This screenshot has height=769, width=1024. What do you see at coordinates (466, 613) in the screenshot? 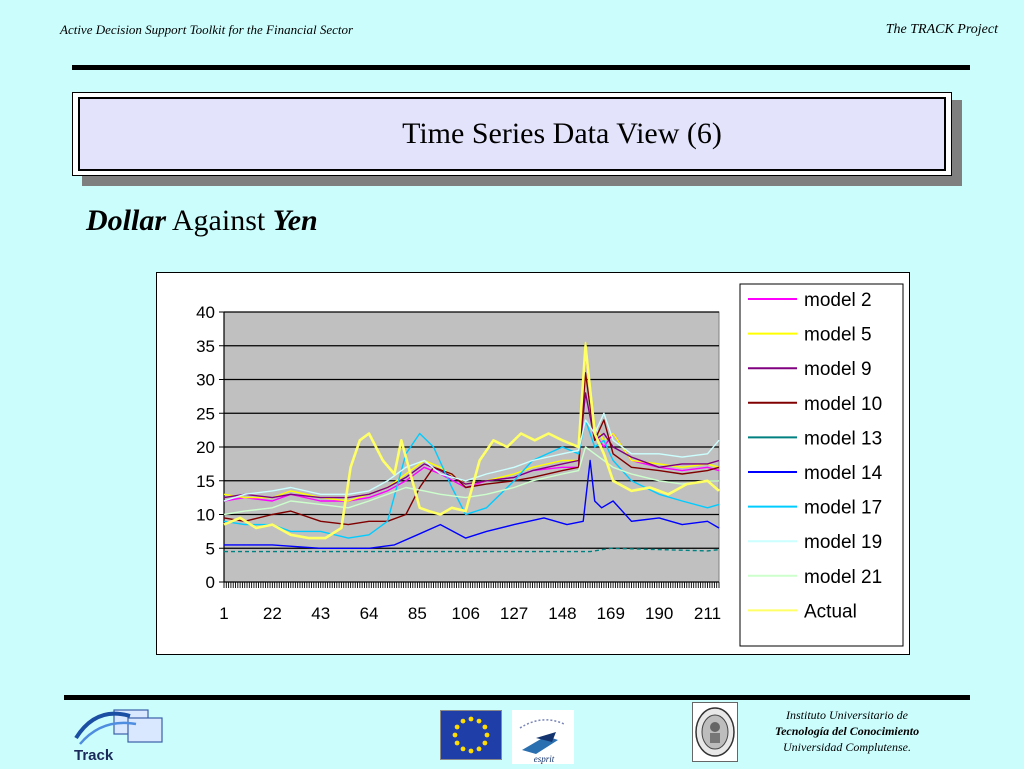
I see `x-tick-label: 106` at bounding box center [466, 613].